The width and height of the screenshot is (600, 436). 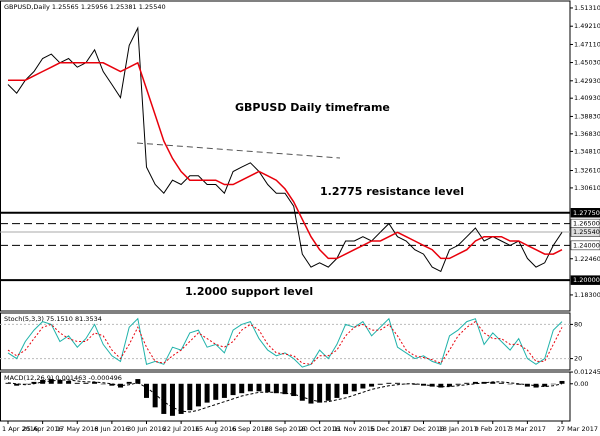 I want to click on panel-border, so click(x=285, y=341).